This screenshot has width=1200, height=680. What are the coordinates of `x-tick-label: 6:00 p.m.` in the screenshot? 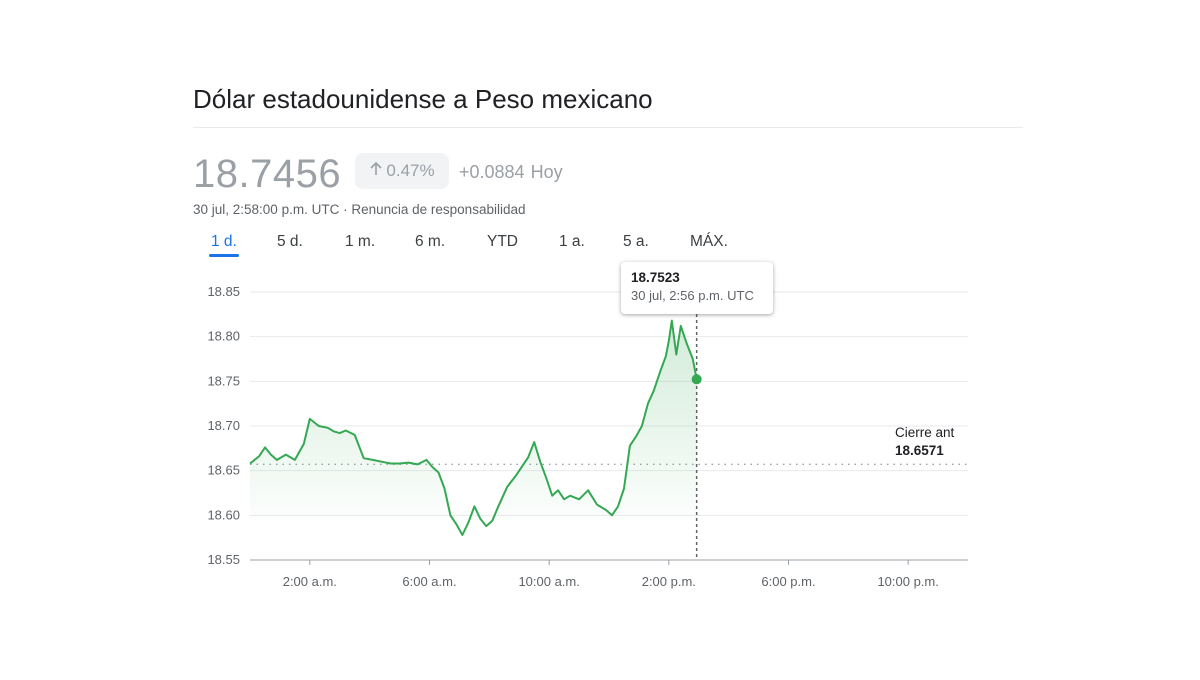 It's located at (788, 581).